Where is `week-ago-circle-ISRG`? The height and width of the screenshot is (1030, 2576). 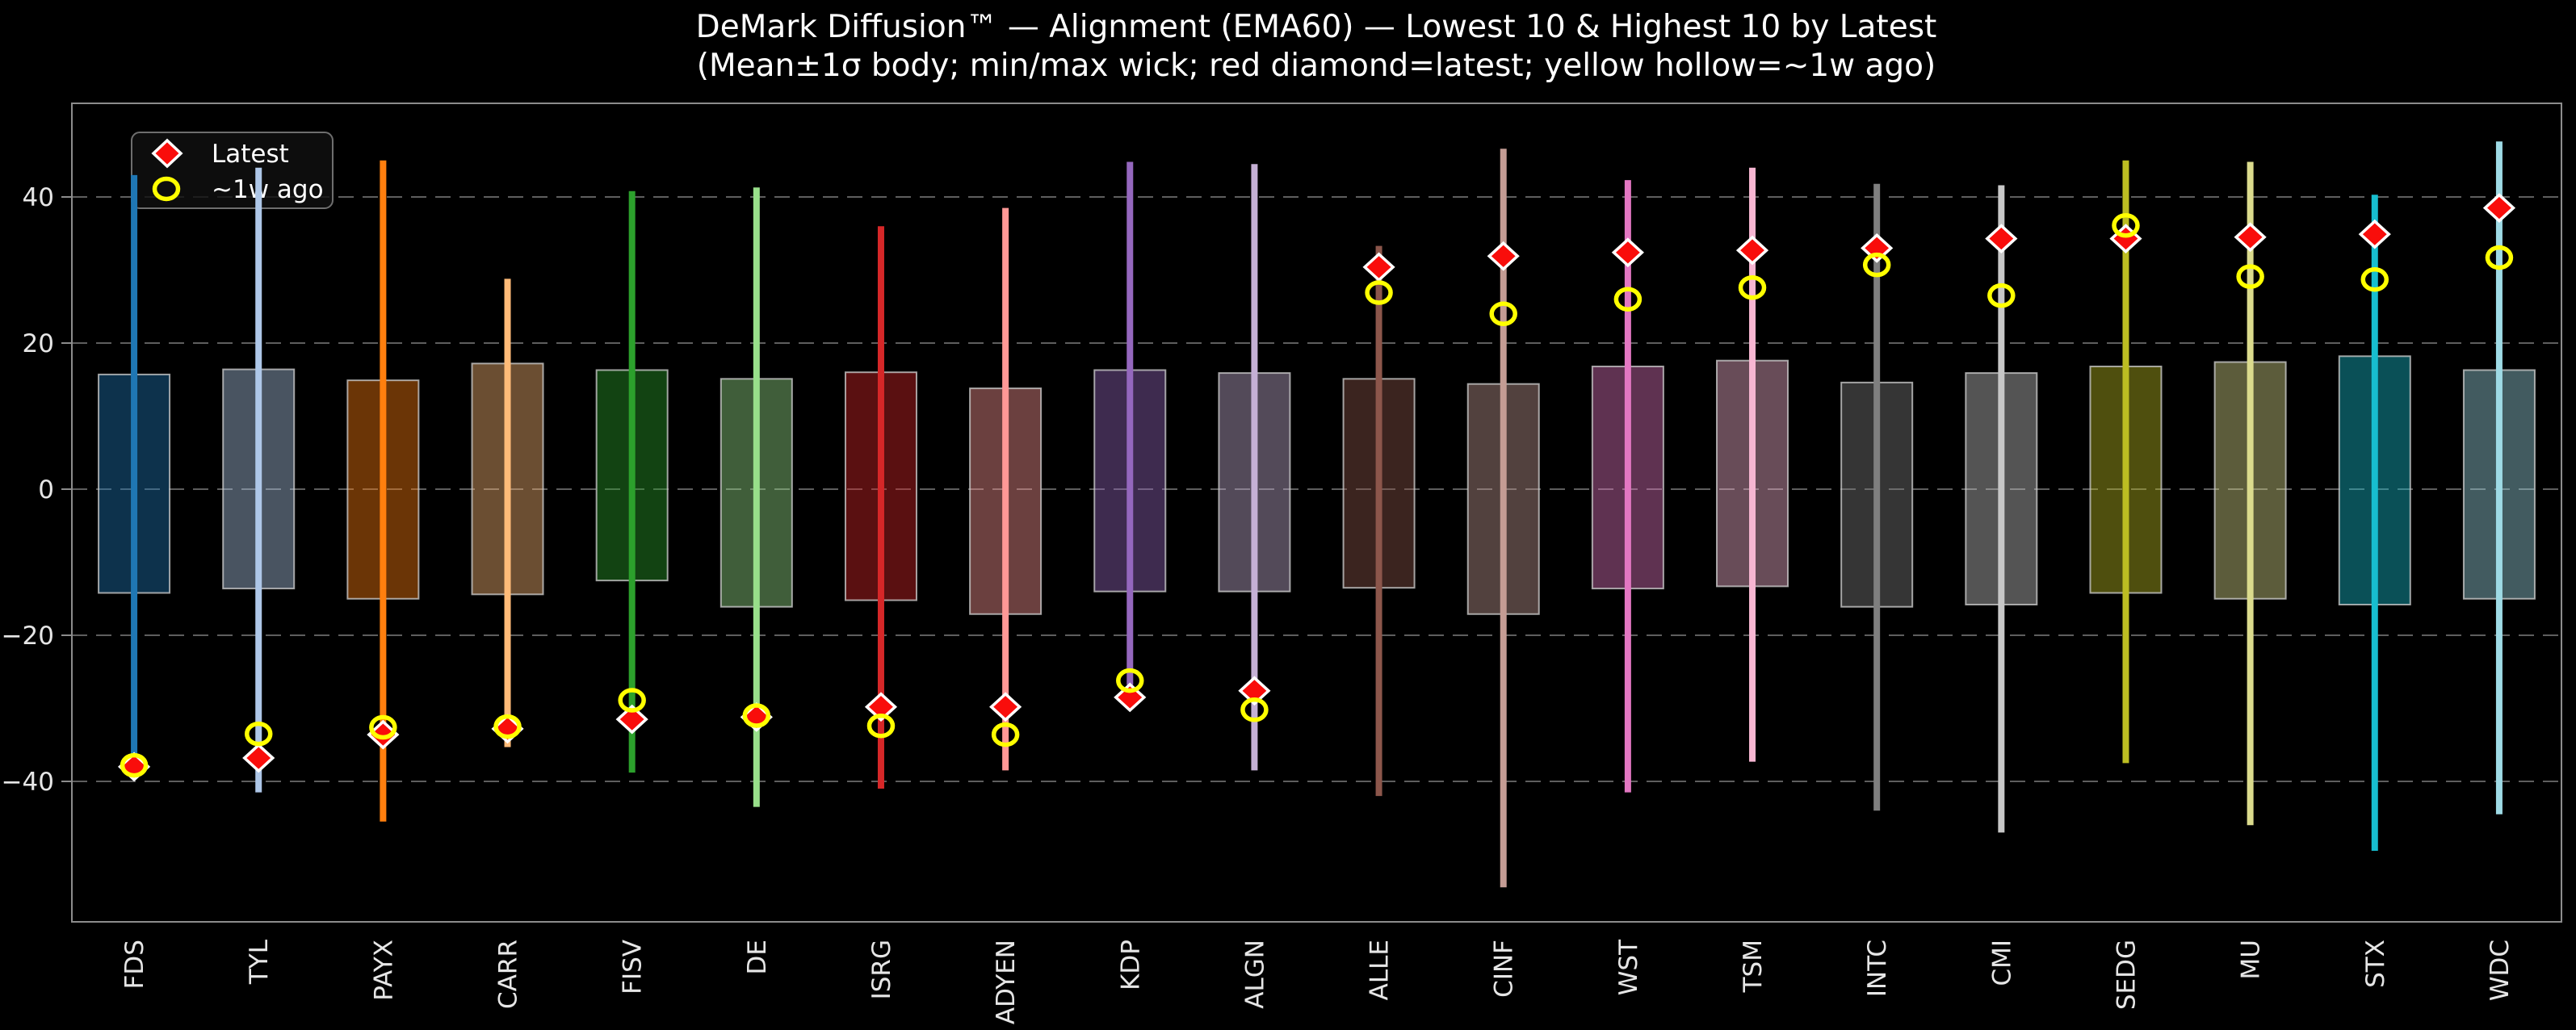
week-ago-circle-ISRG is located at coordinates (881, 726).